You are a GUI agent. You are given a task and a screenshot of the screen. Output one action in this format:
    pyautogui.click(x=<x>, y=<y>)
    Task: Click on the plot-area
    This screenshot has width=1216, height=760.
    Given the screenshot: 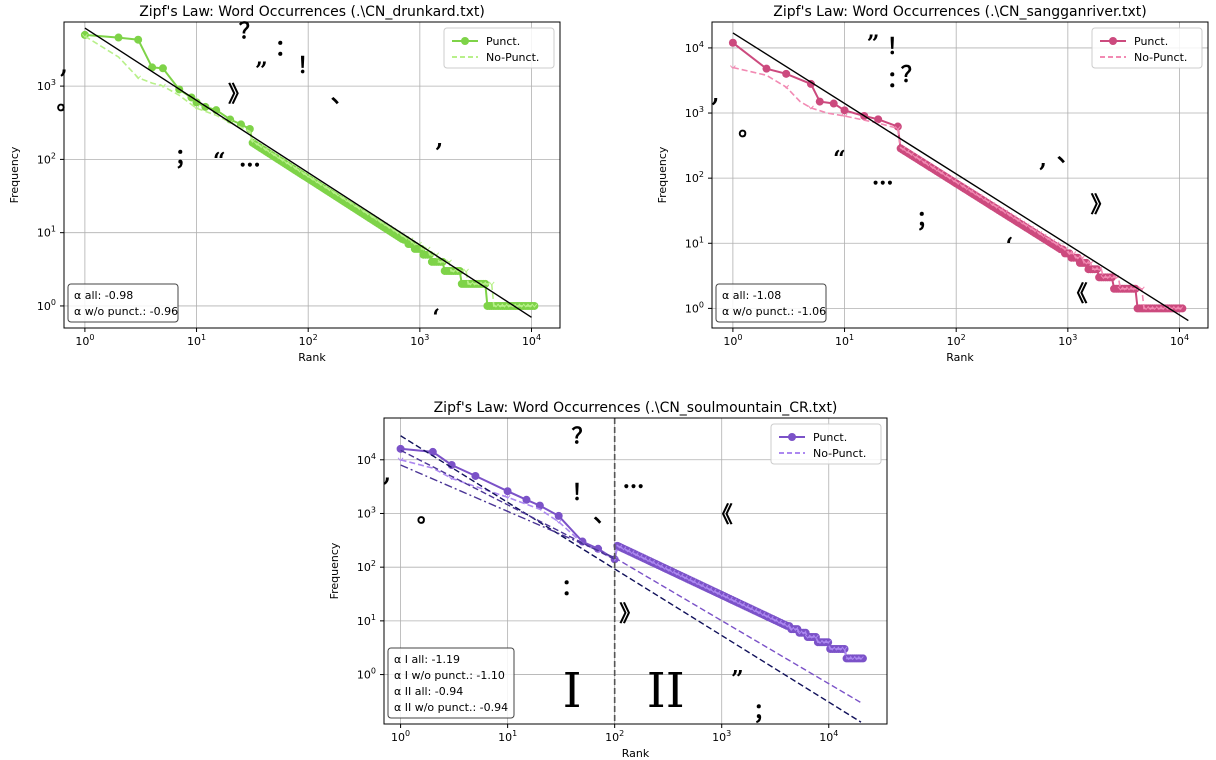 What is the action you would take?
    pyautogui.click(x=309, y=172)
    